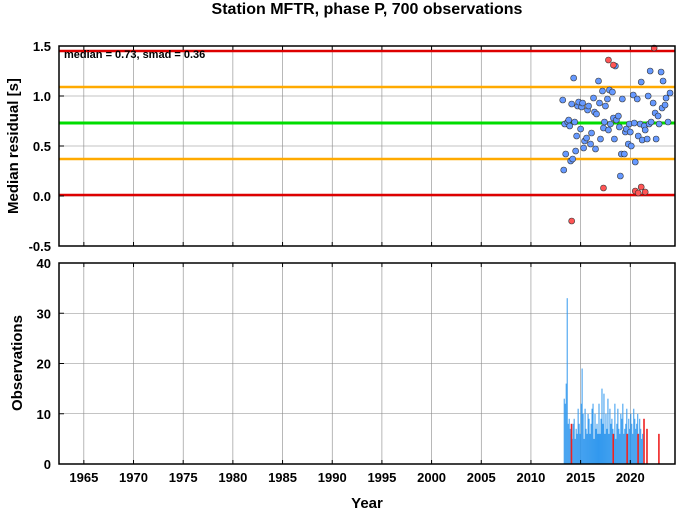  Describe the element at coordinates (40, 246) in the screenshot. I see `top-y-tick-label: -0.5` at that location.